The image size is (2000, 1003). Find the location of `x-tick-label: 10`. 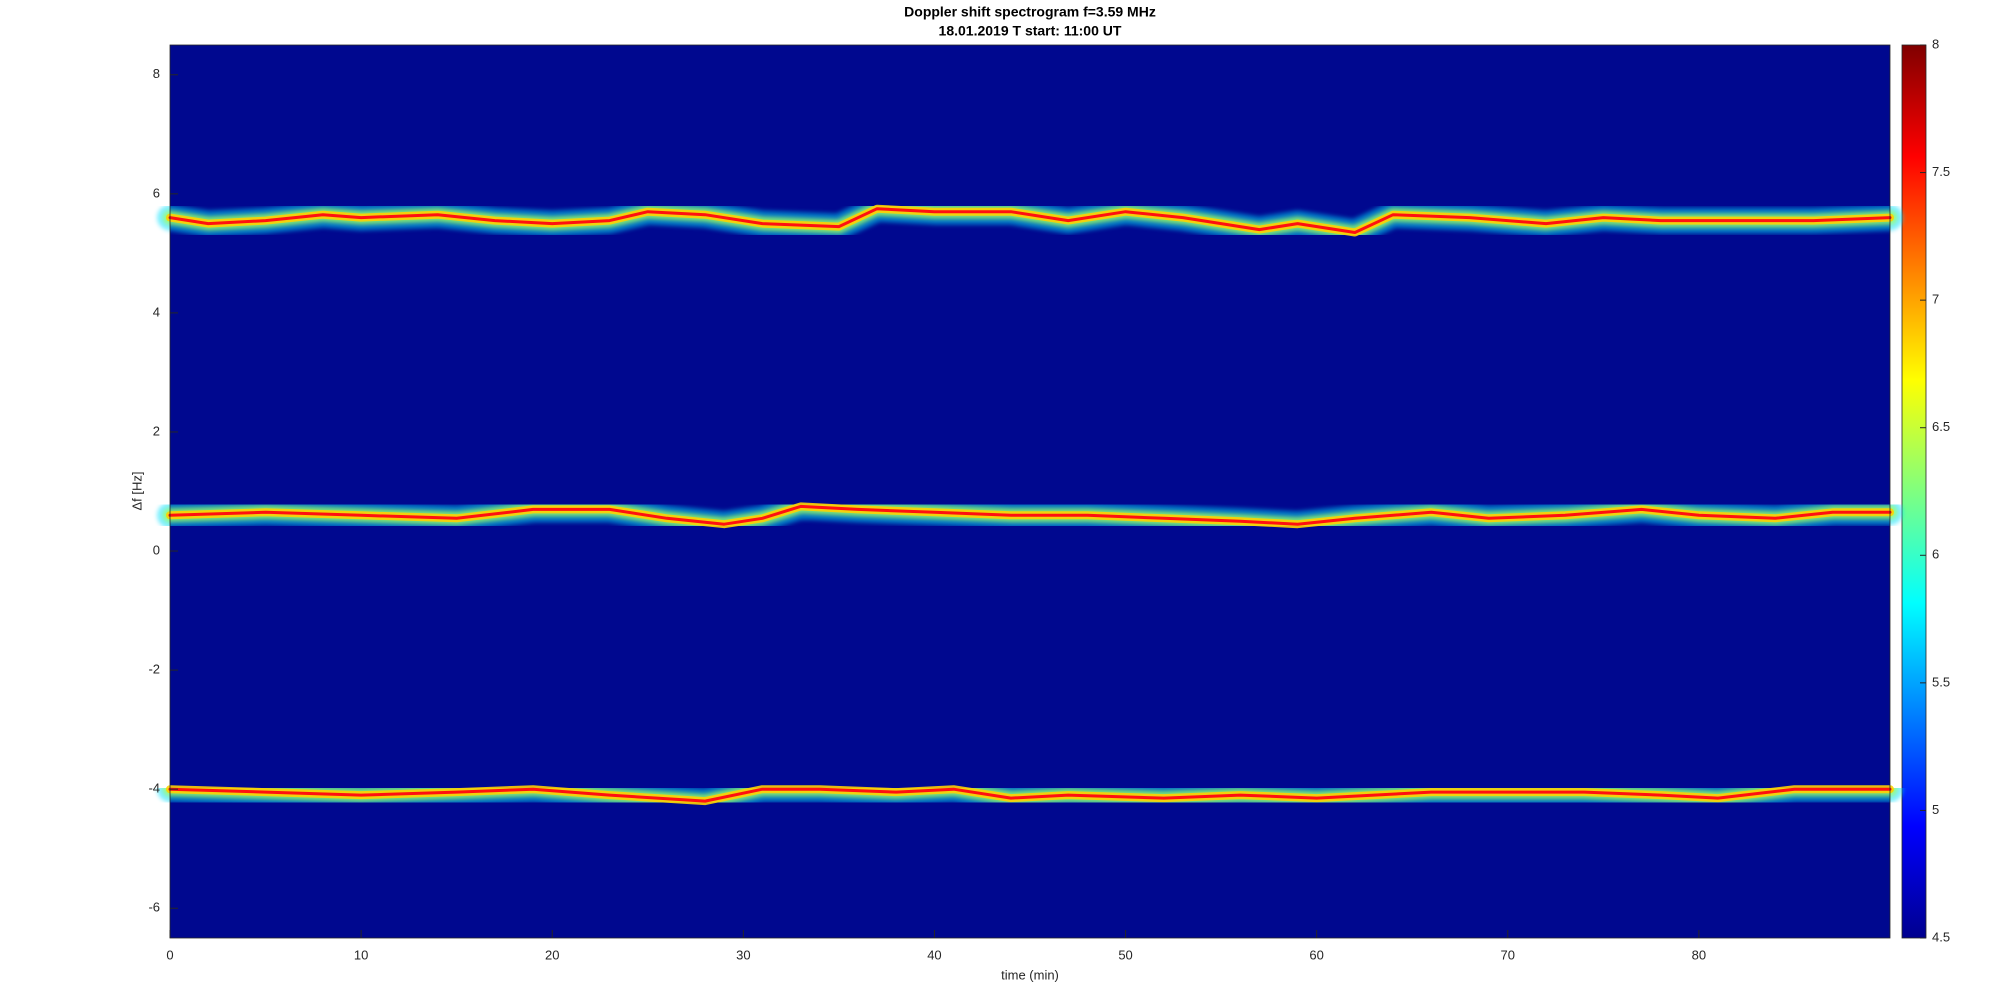

x-tick-label: 10 is located at coordinates (361, 954).